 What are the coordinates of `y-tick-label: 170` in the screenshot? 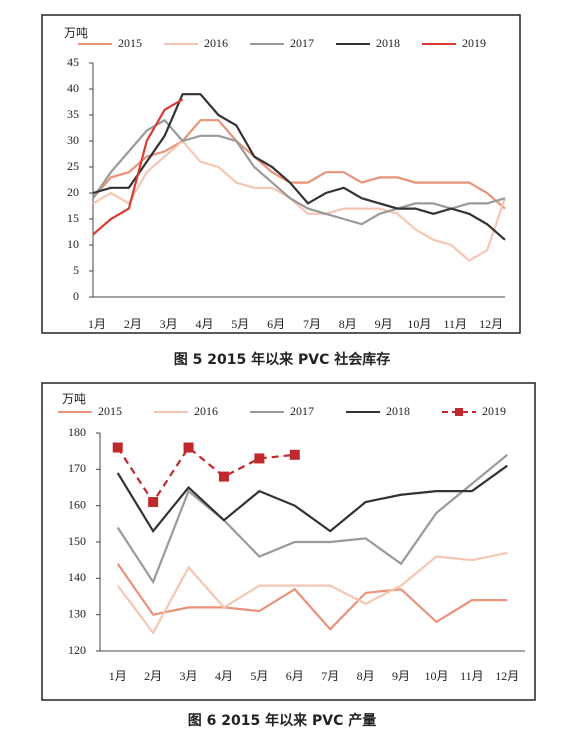 It's located at (77, 468).